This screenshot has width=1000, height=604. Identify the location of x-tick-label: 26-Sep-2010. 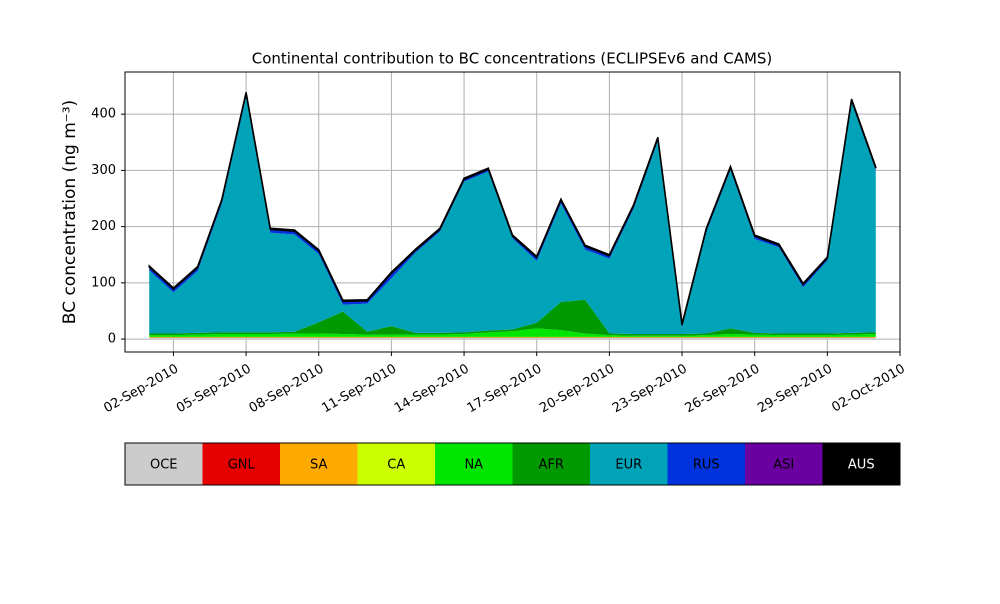
(723, 389).